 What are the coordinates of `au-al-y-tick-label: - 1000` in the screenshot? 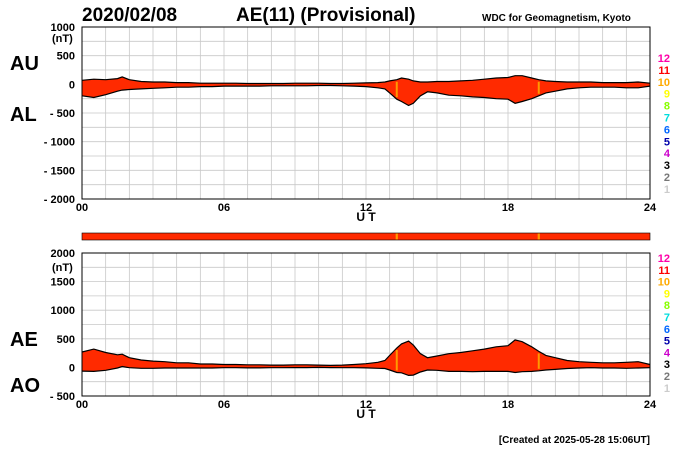 It's located at (59, 143).